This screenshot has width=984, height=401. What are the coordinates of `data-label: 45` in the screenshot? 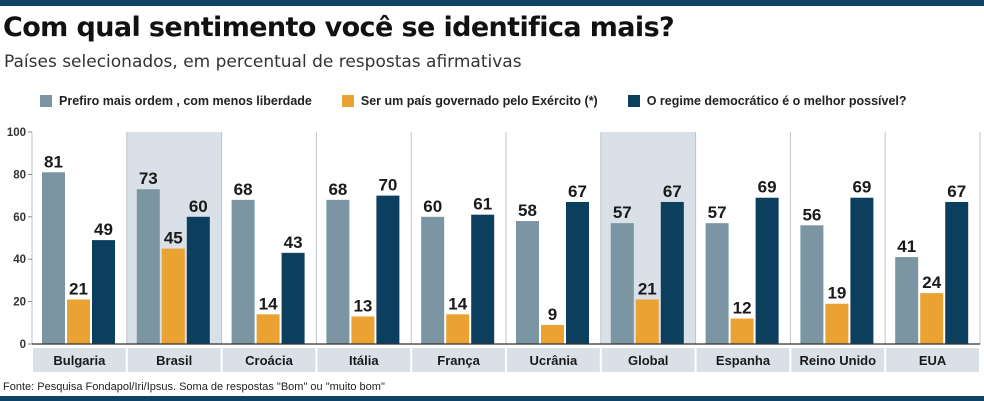 It's located at (173, 238).